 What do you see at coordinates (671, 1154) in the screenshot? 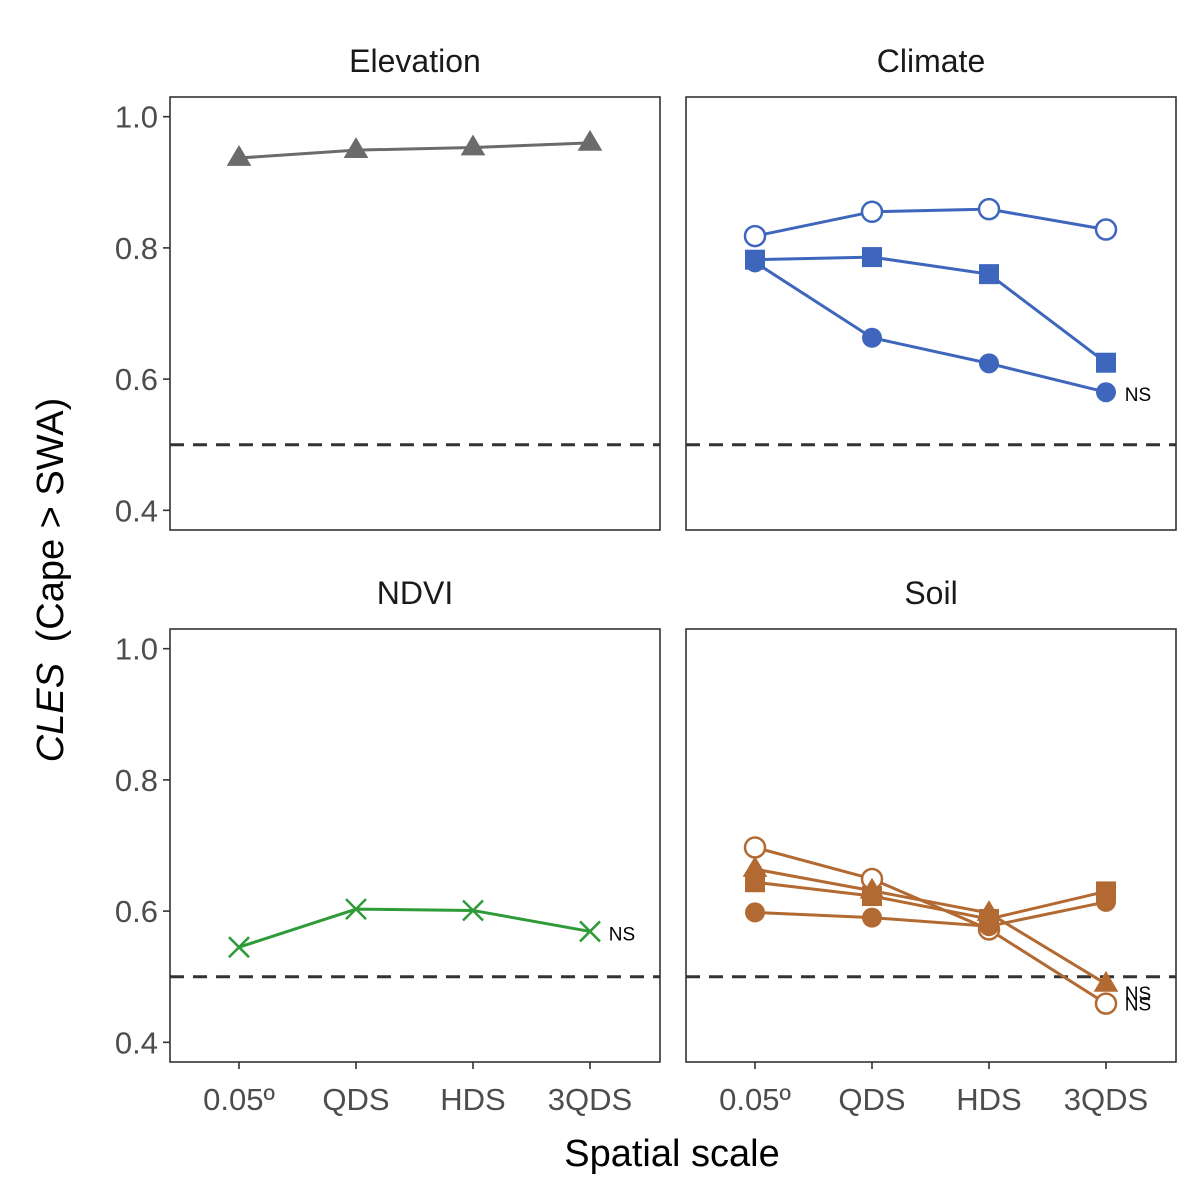
I see `x-axis-title: Spatial scale` at bounding box center [671, 1154].